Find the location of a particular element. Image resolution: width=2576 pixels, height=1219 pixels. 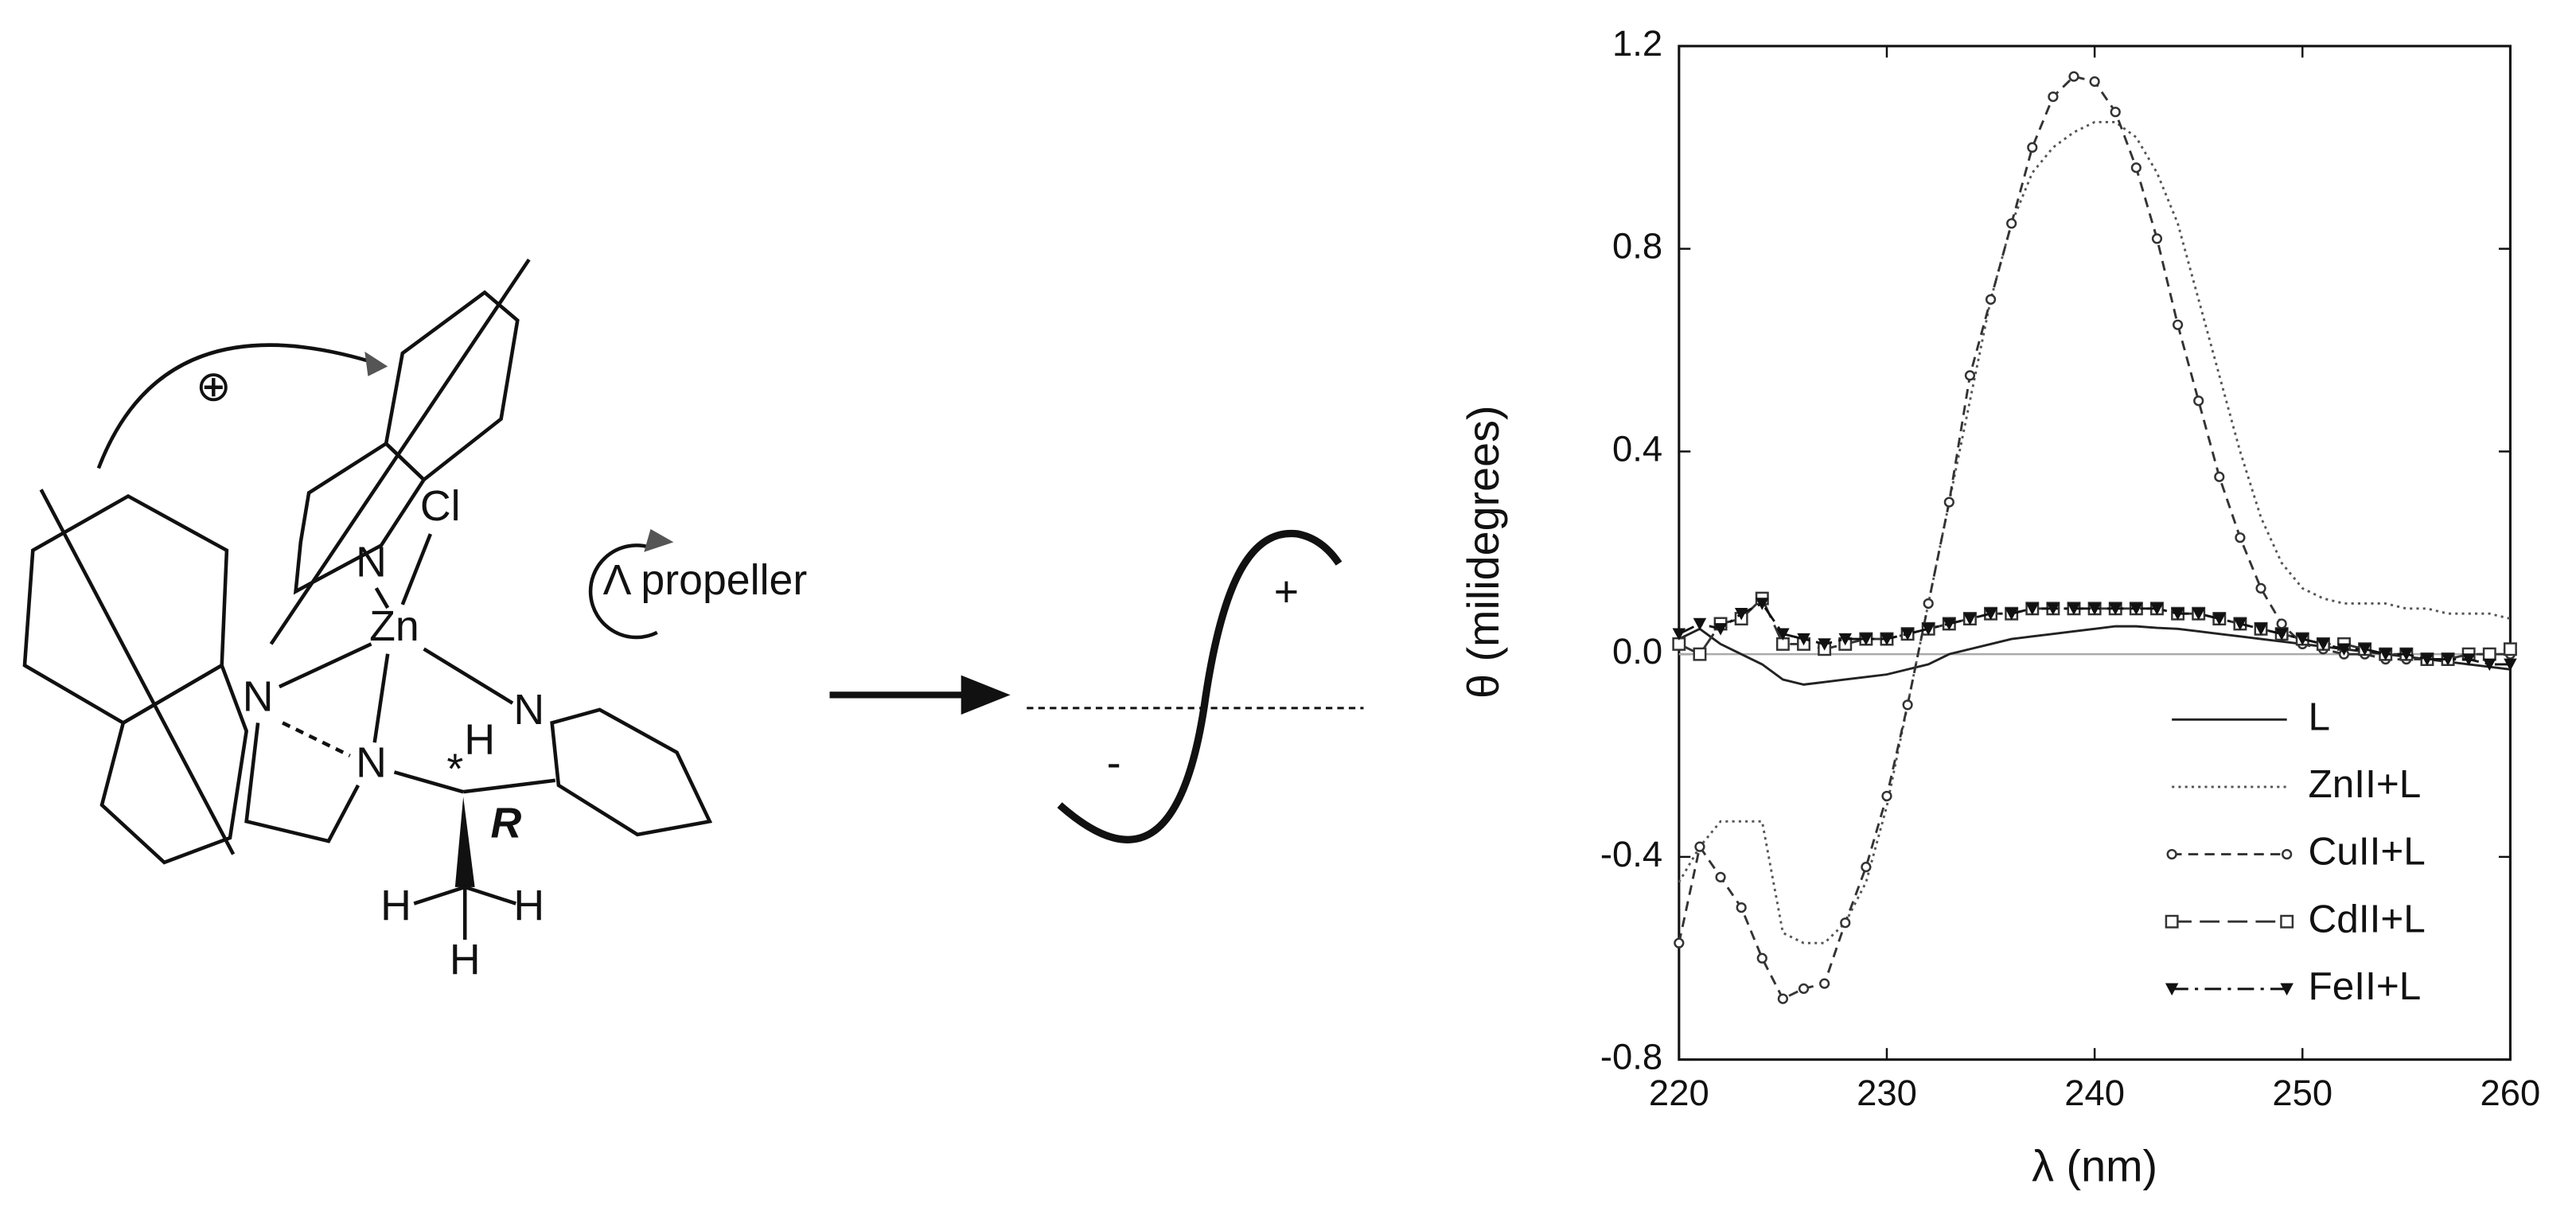

y-tick-label: -0.8 is located at coordinates (1631, 1057).